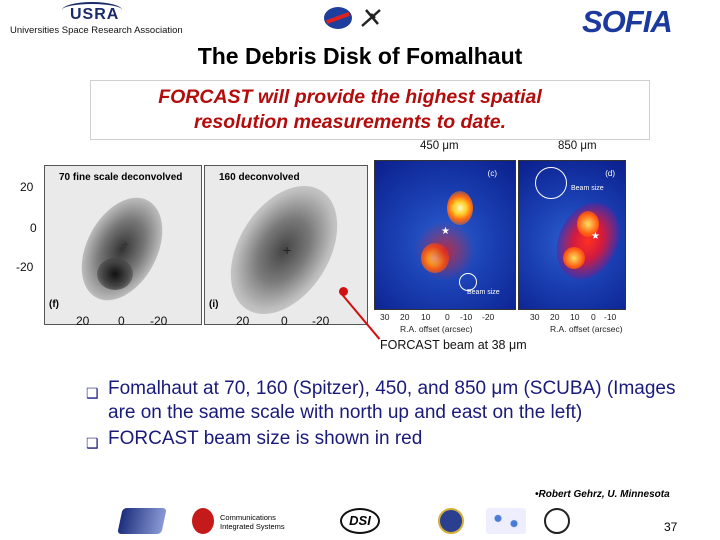 Image resolution: width=720 pixels, height=540 pixels. I want to click on slide-title: The Debris Disk of Fomalhaut, so click(360, 56).